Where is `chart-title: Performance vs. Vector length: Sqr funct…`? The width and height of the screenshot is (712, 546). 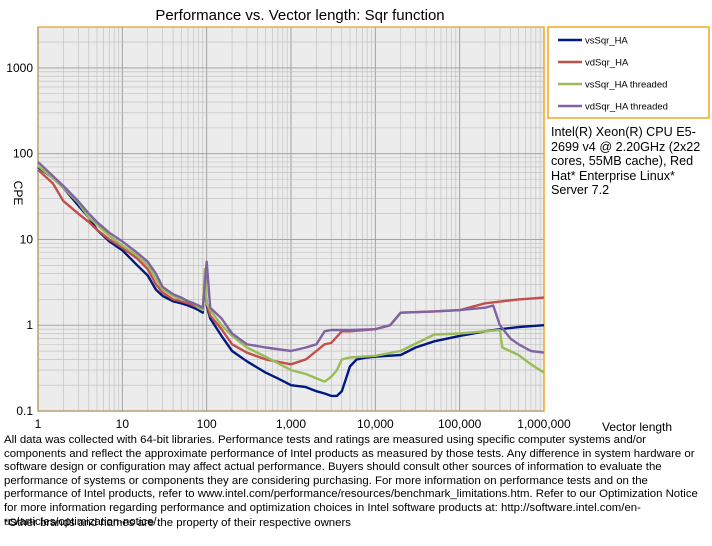 chart-title: Performance vs. Vector length: Sqr funct… is located at coordinates (299, 15).